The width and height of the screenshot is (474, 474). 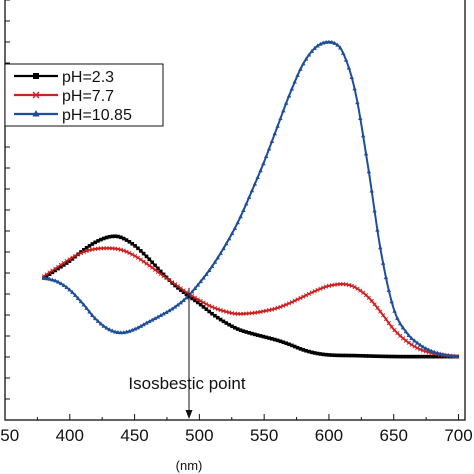 What do you see at coordinates (186, 383) in the screenshot?
I see `isosbestic-label: Isosbestic point` at bounding box center [186, 383].